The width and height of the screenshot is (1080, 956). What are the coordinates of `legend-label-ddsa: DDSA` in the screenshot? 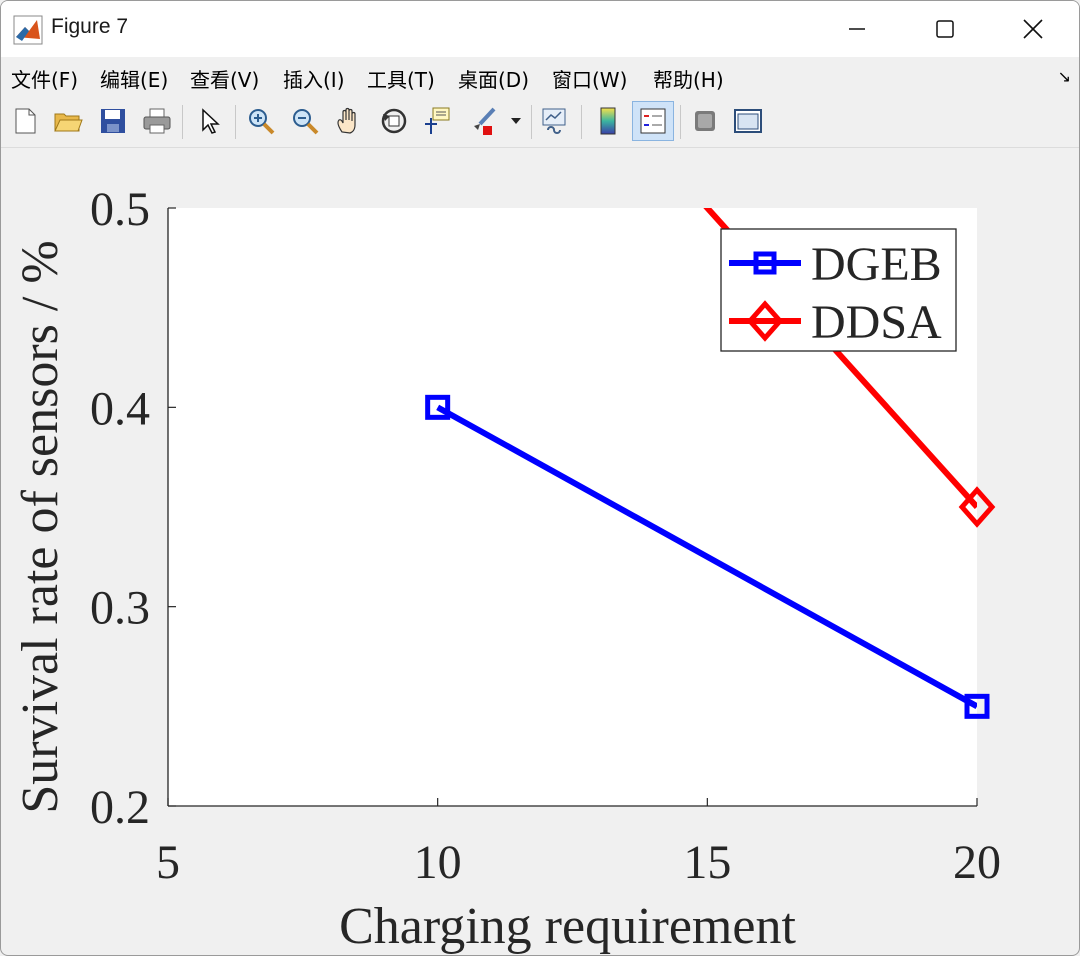 It's located at (876, 322).